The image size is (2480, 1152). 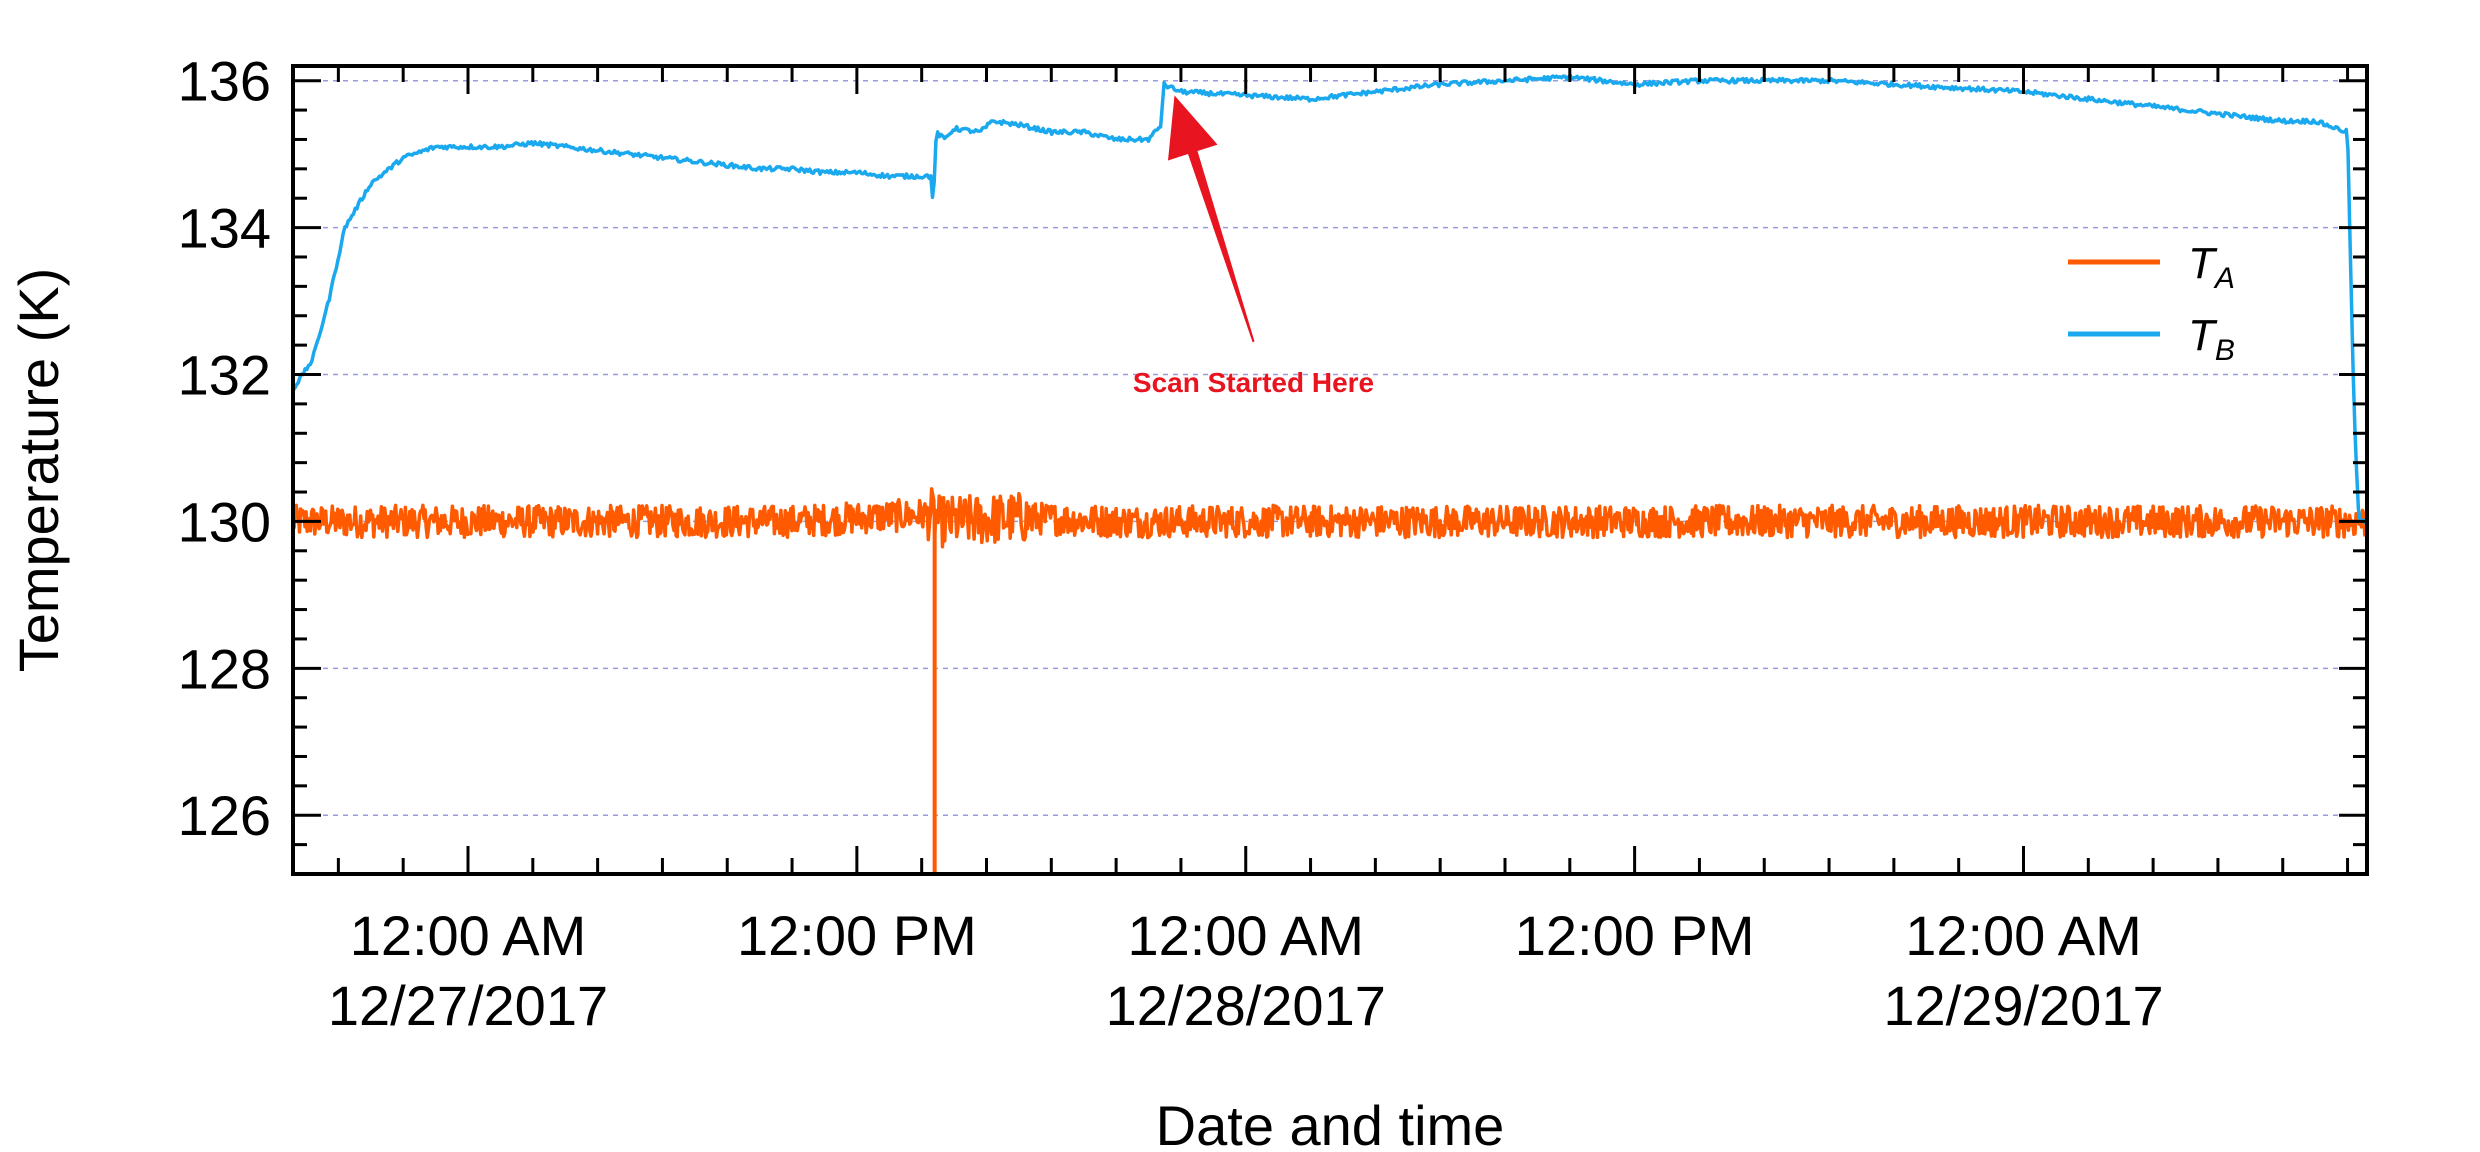 I want to click on y-tick-label: 128, so click(x=224, y=668).